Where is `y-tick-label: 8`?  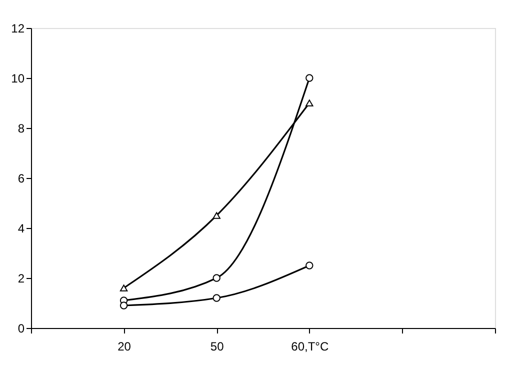 y-tick-label: 8 is located at coordinates (21, 129).